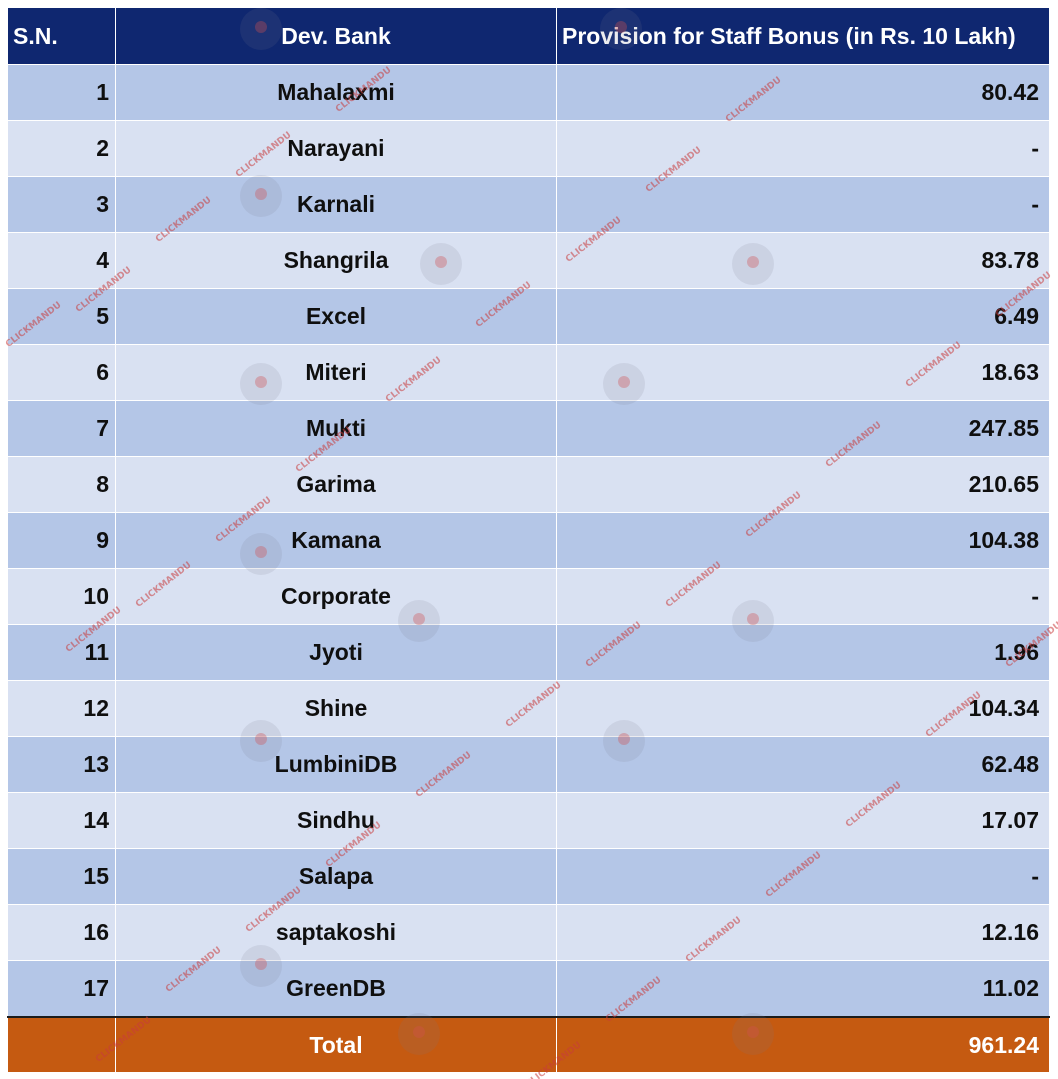 Image resolution: width=1058 pixels, height=1079 pixels. What do you see at coordinates (61, 876) in the screenshot?
I see `sn-cell: 15` at bounding box center [61, 876].